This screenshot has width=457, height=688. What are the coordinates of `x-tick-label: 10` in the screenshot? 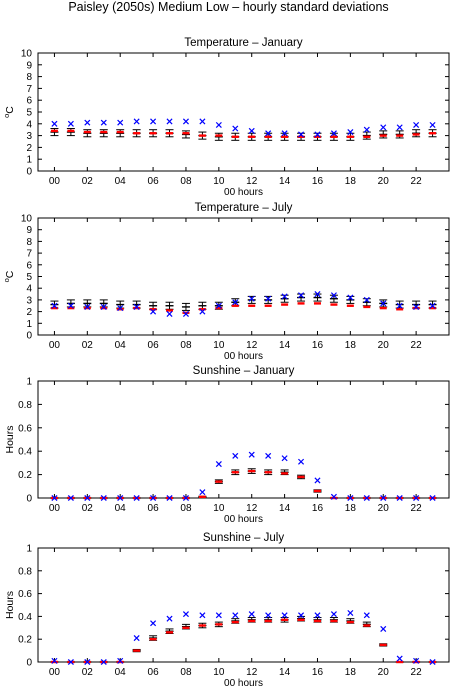 It's located at (219, 345).